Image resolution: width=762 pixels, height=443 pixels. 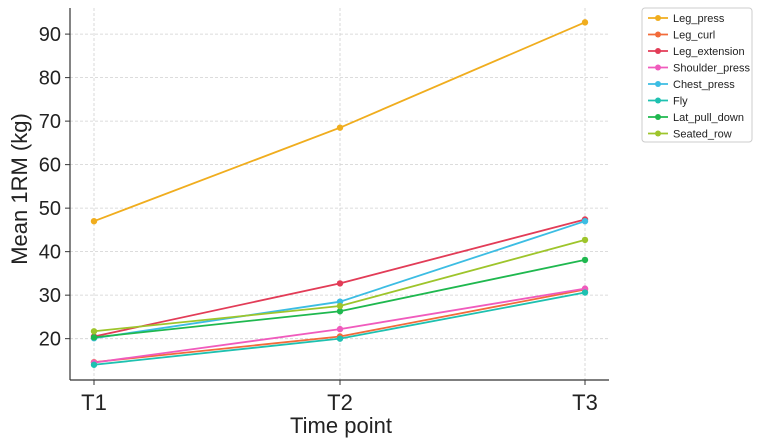 What do you see at coordinates (50, 122) in the screenshot?
I see `y-tick-label: 70` at bounding box center [50, 122].